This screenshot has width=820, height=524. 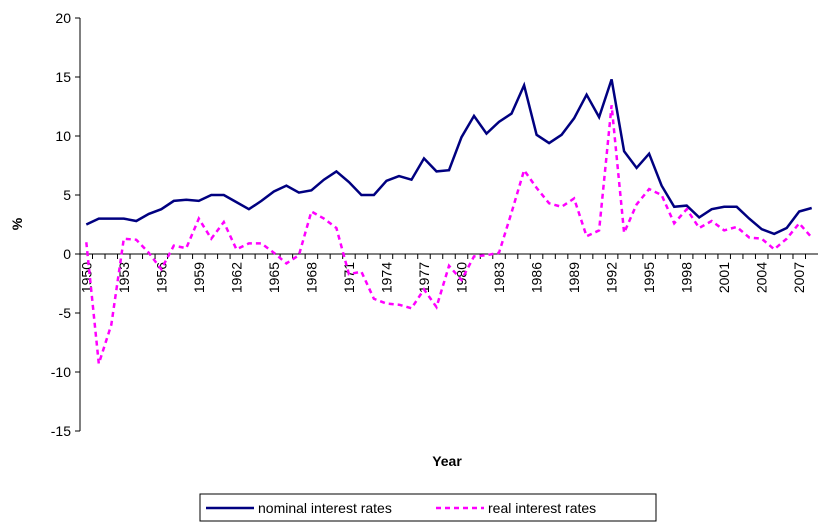 What do you see at coordinates (386, 277) in the screenshot?
I see `x-tick-label: 1974` at bounding box center [386, 277].